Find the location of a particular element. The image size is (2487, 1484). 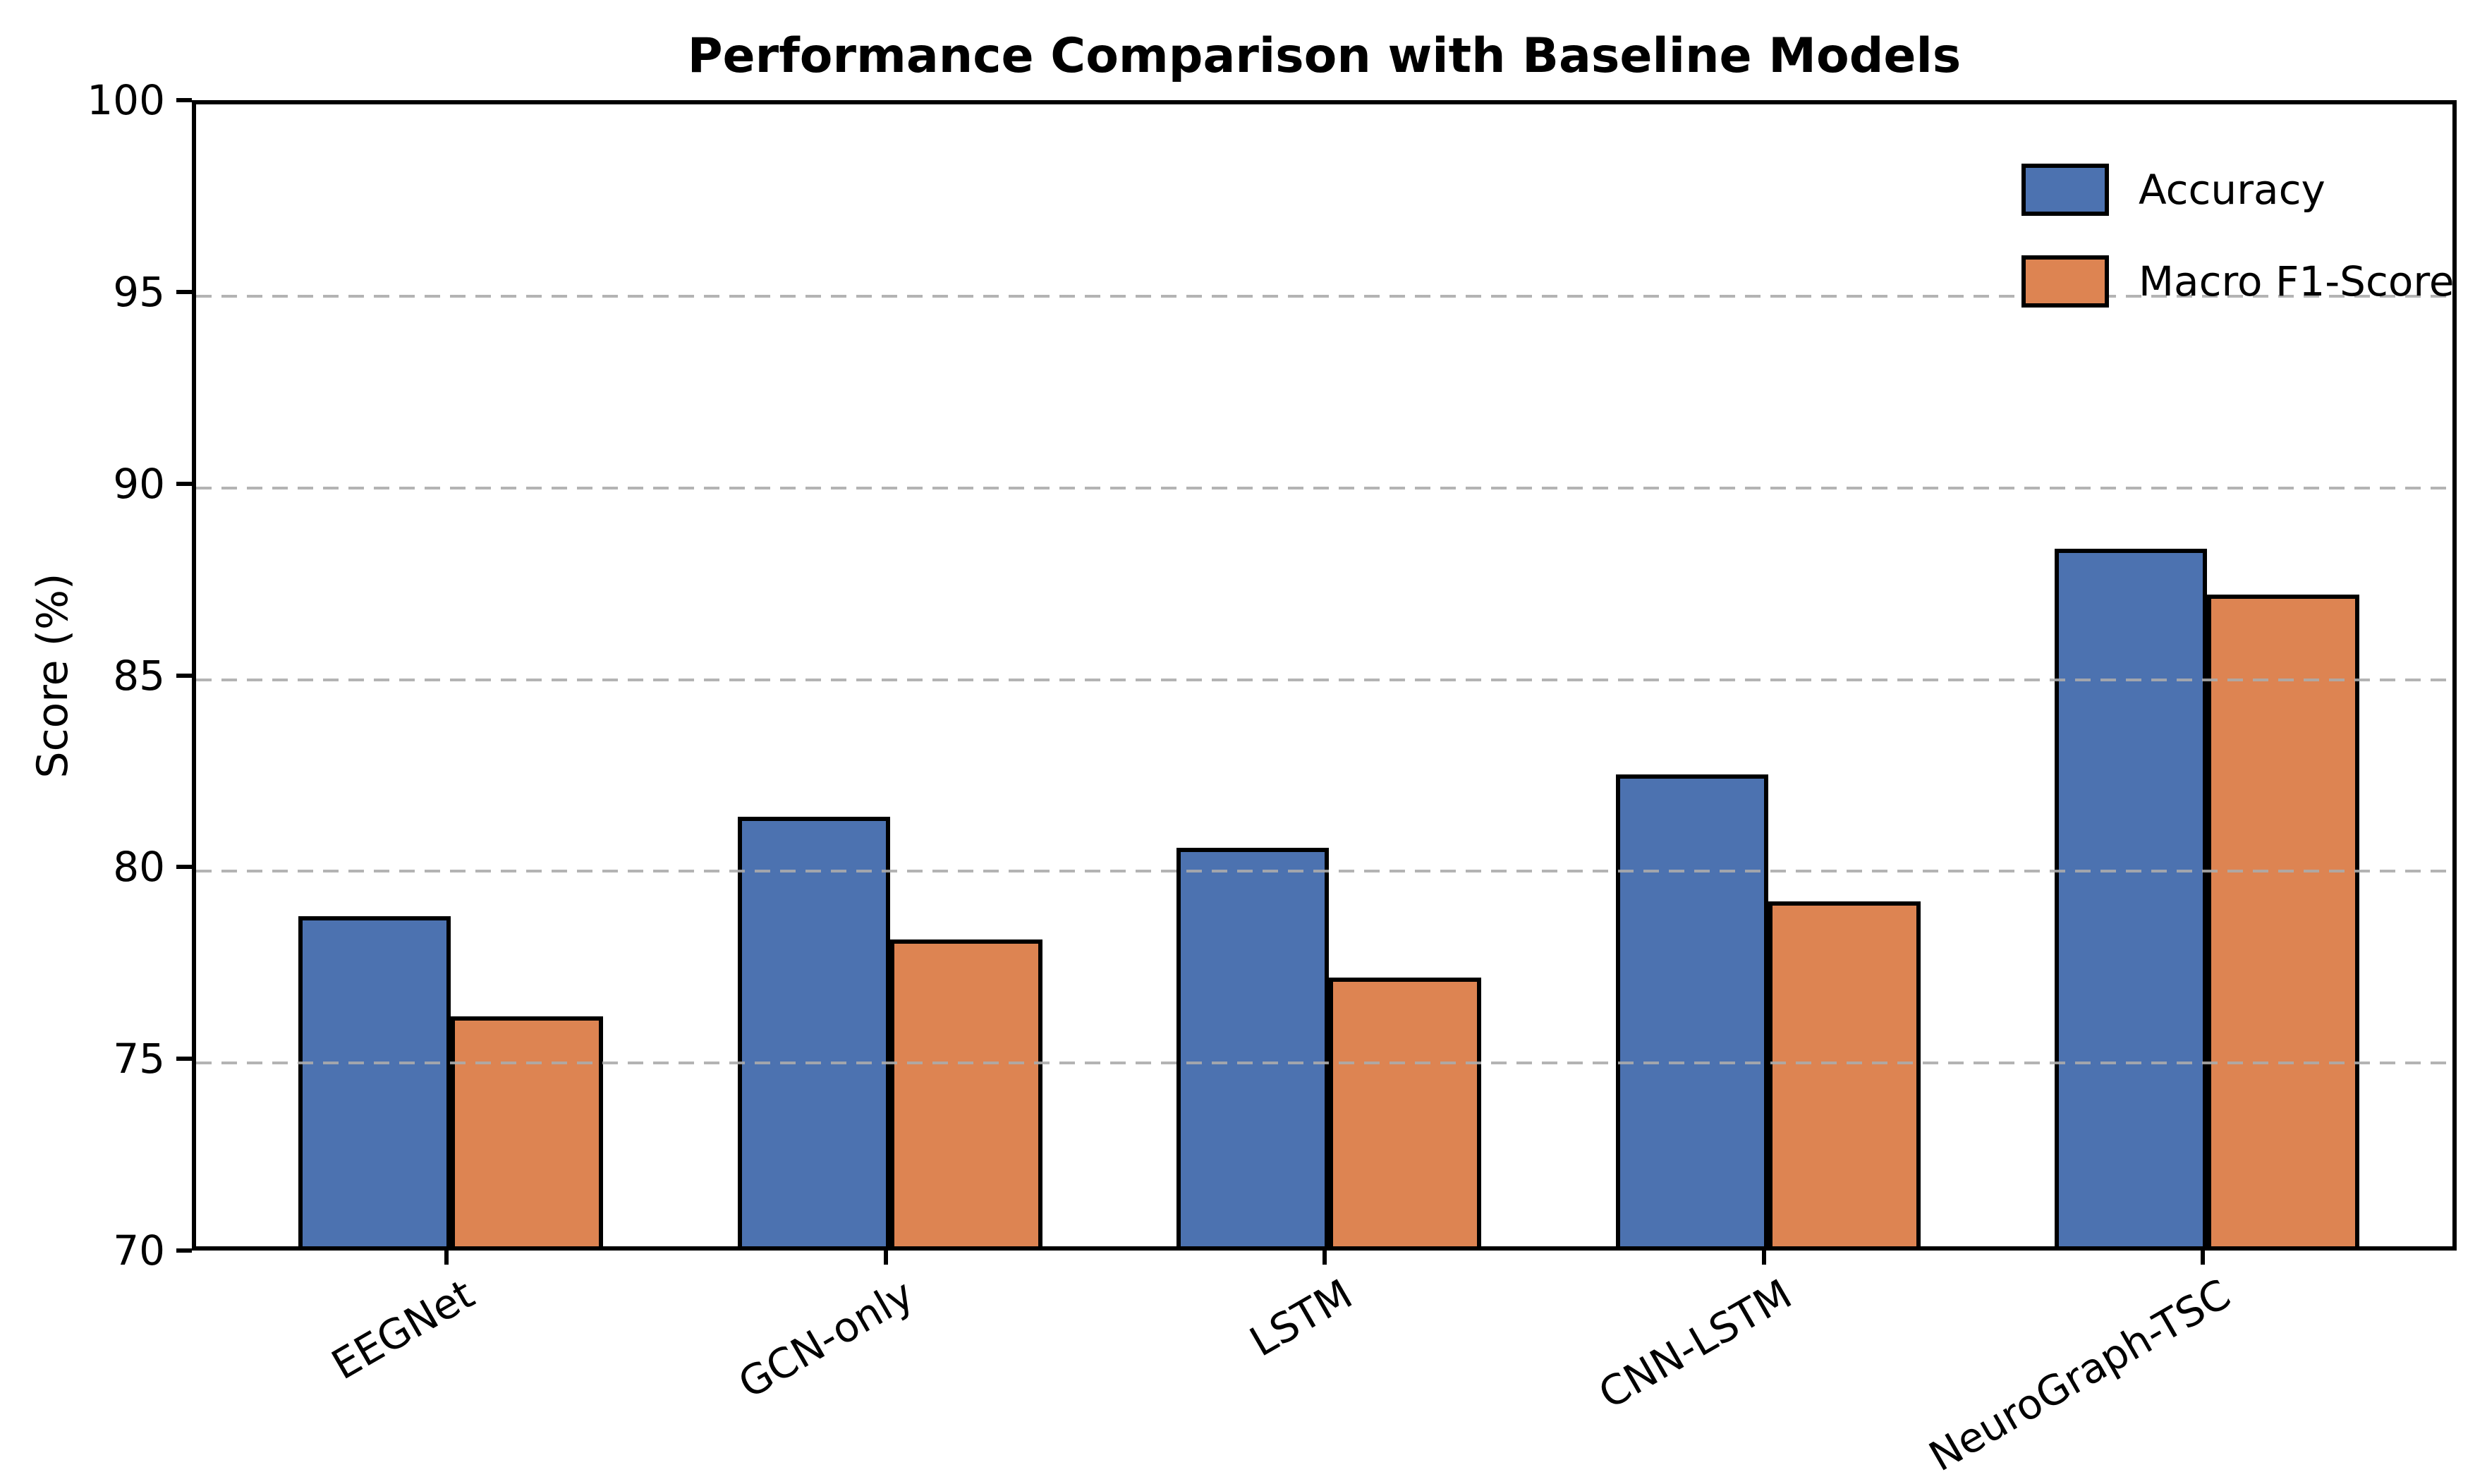

legend-label: Accuracy is located at coordinates (2232, 190).